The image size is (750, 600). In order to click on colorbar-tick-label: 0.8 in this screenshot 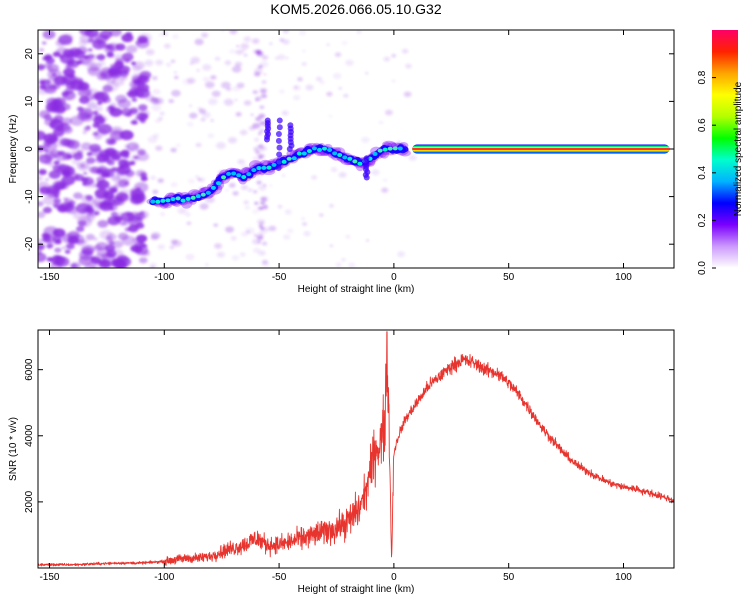, I will do `click(702, 77)`.